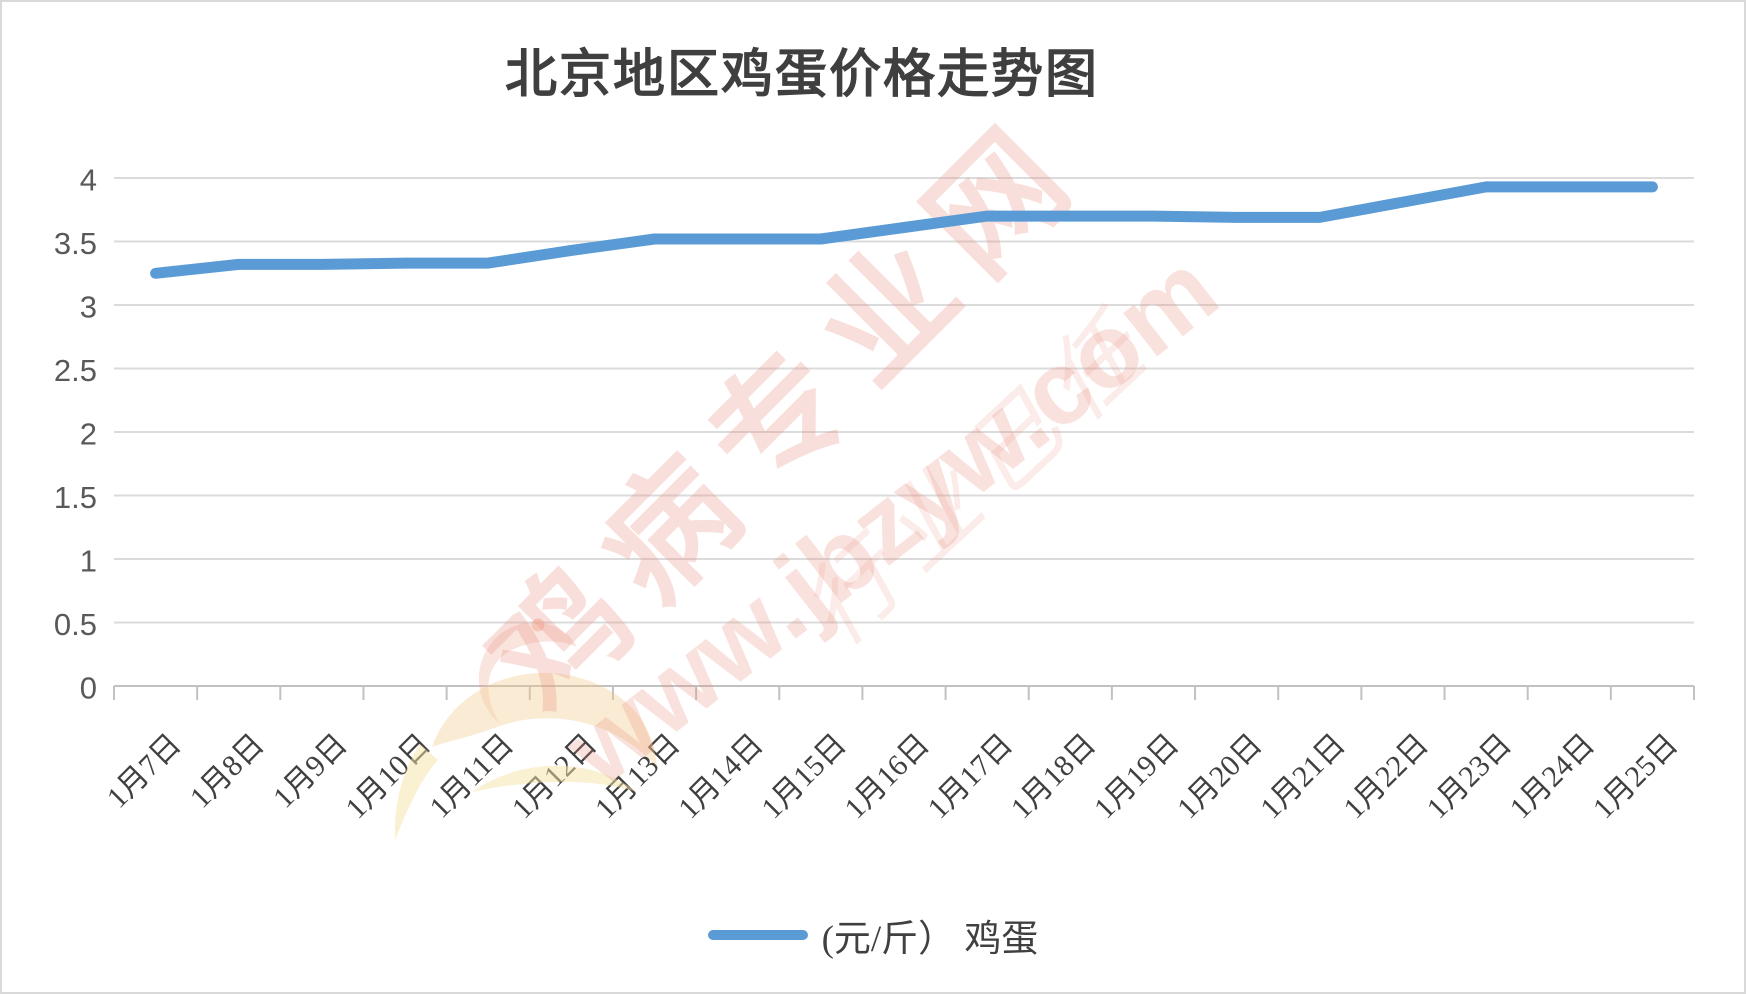 The image size is (1746, 994). What do you see at coordinates (1137, 777) in the screenshot?
I see `x-axis-tick-label: 1月19日` at bounding box center [1137, 777].